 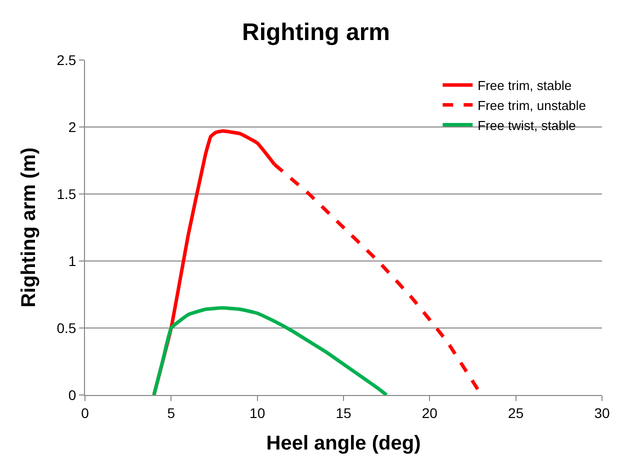 What do you see at coordinates (72, 126) in the screenshot?
I see `y-tick-label: 2` at bounding box center [72, 126].